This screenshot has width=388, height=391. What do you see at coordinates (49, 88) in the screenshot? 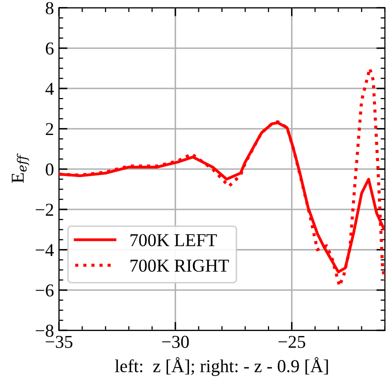
I see `y-tick-label: 4` at bounding box center [49, 88].